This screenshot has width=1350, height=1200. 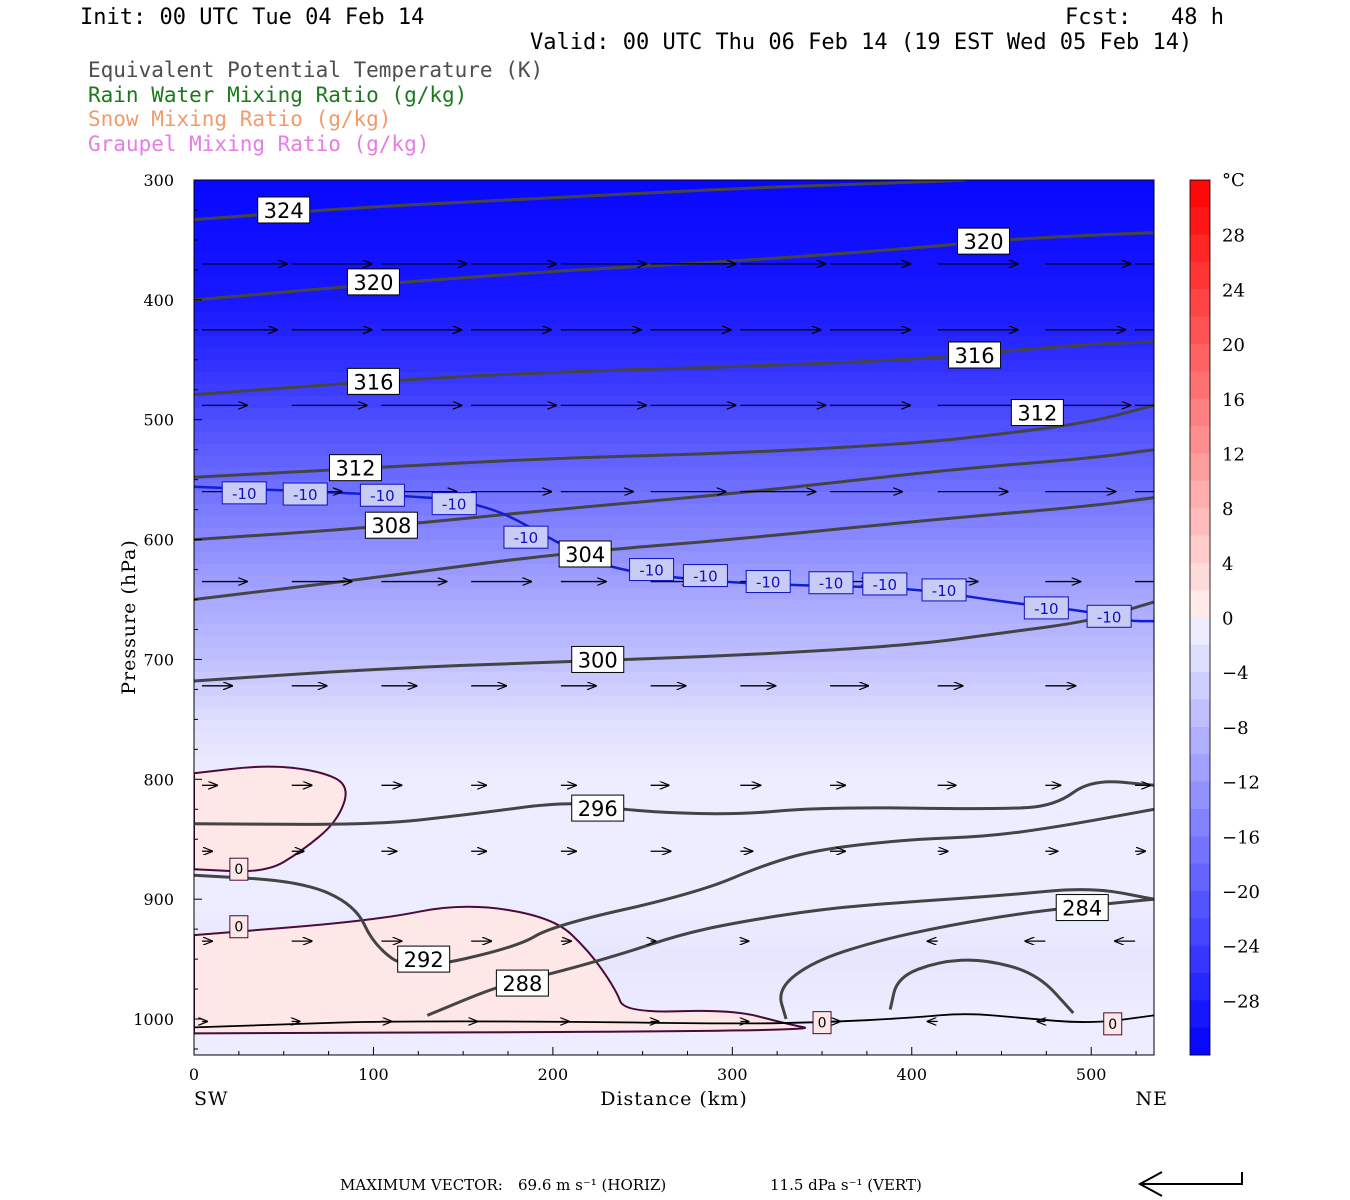 I want to click on theta-e-label: 296, so click(x=598, y=808).